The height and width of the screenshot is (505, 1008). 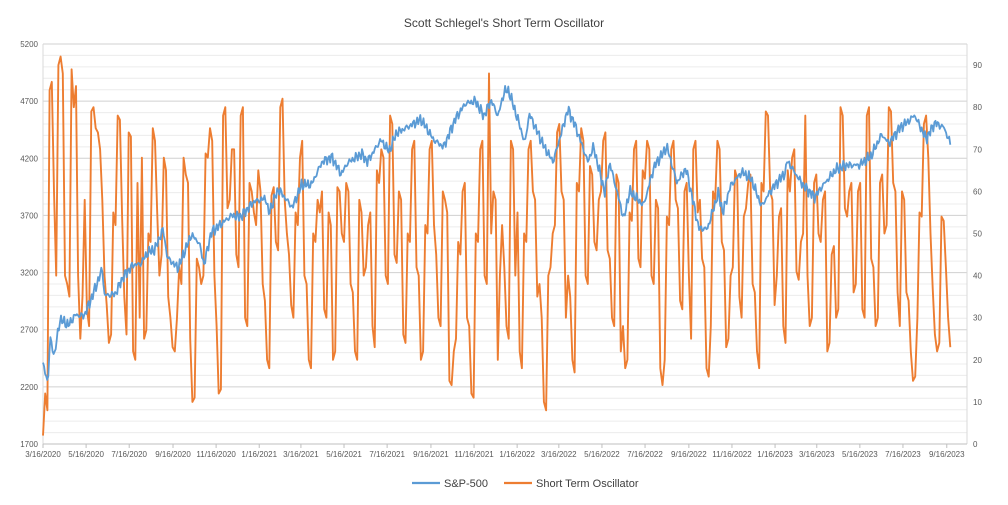 I want to click on legend: S&P-500 Short Term Oscillator, so click(x=525, y=484).